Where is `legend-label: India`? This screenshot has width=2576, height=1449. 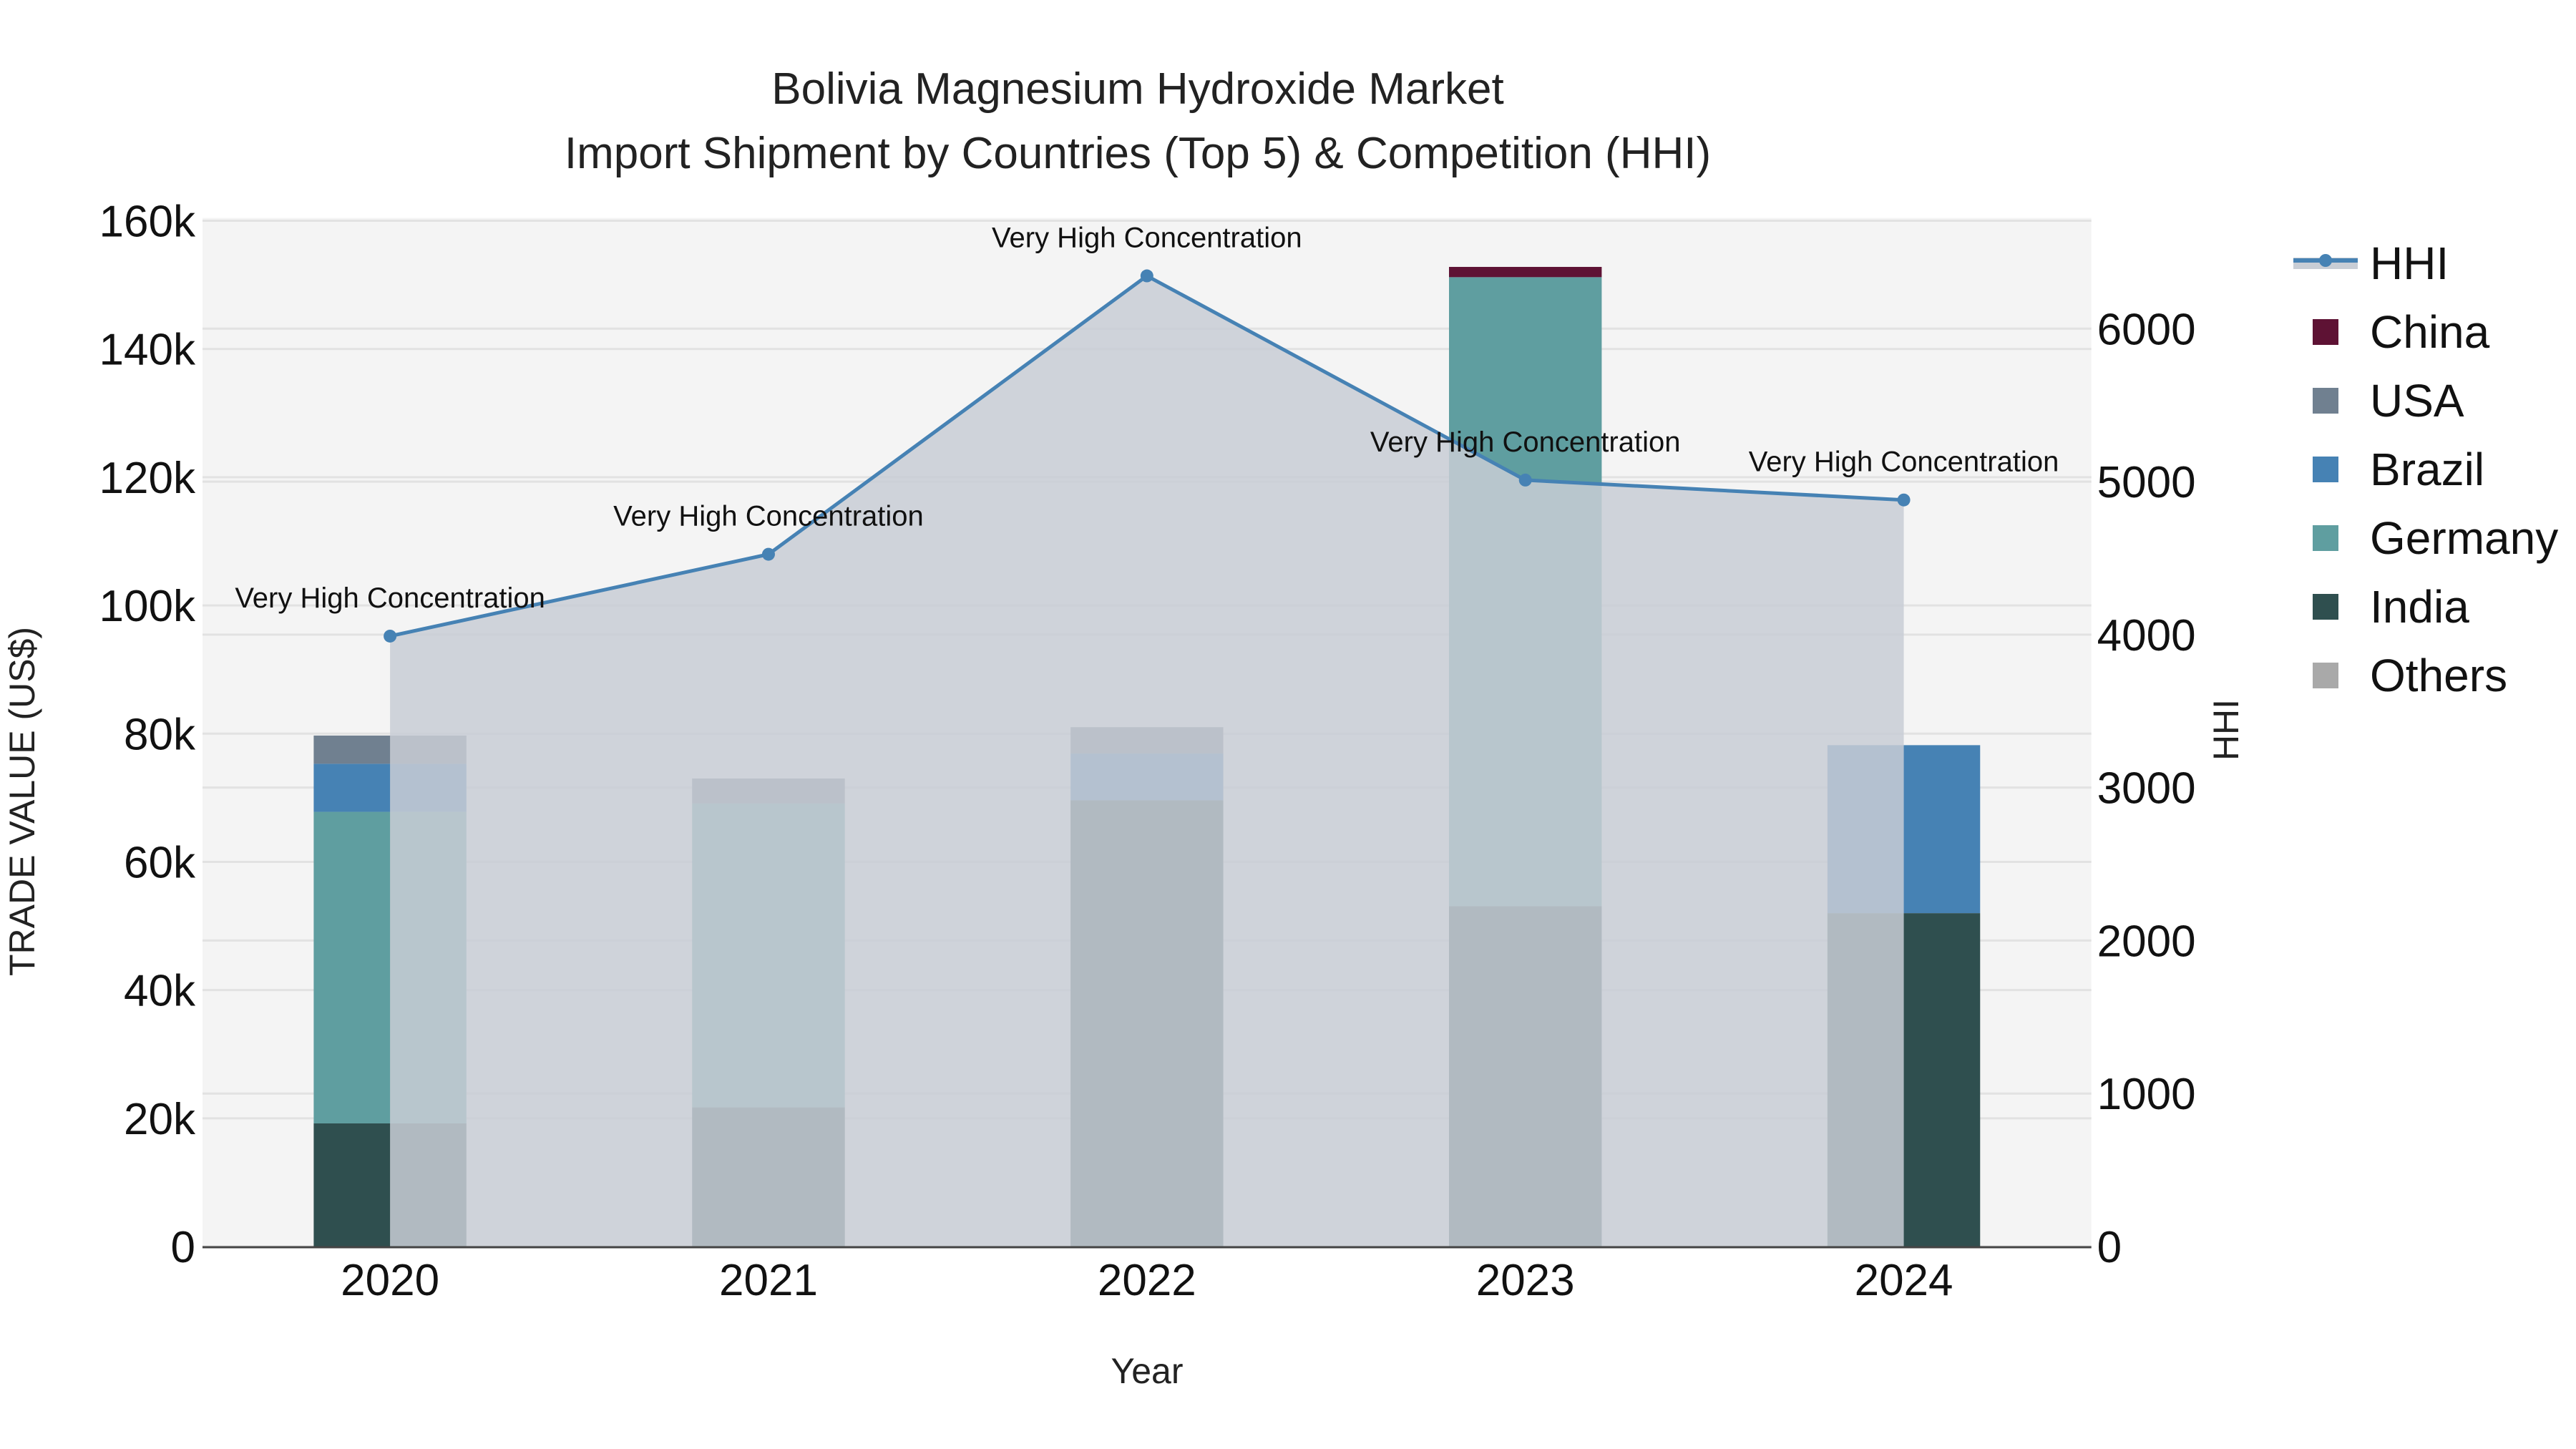 legend-label: India is located at coordinates (2419, 607).